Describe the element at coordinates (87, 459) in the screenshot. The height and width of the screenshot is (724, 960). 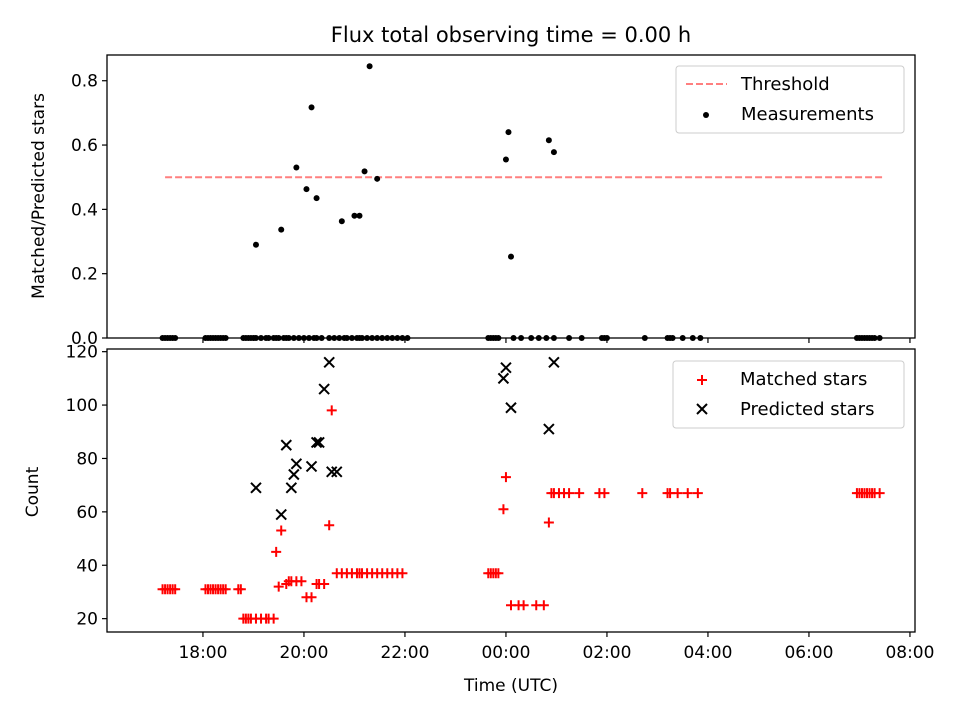
I see `bottom-y-tick-label: 80` at that location.